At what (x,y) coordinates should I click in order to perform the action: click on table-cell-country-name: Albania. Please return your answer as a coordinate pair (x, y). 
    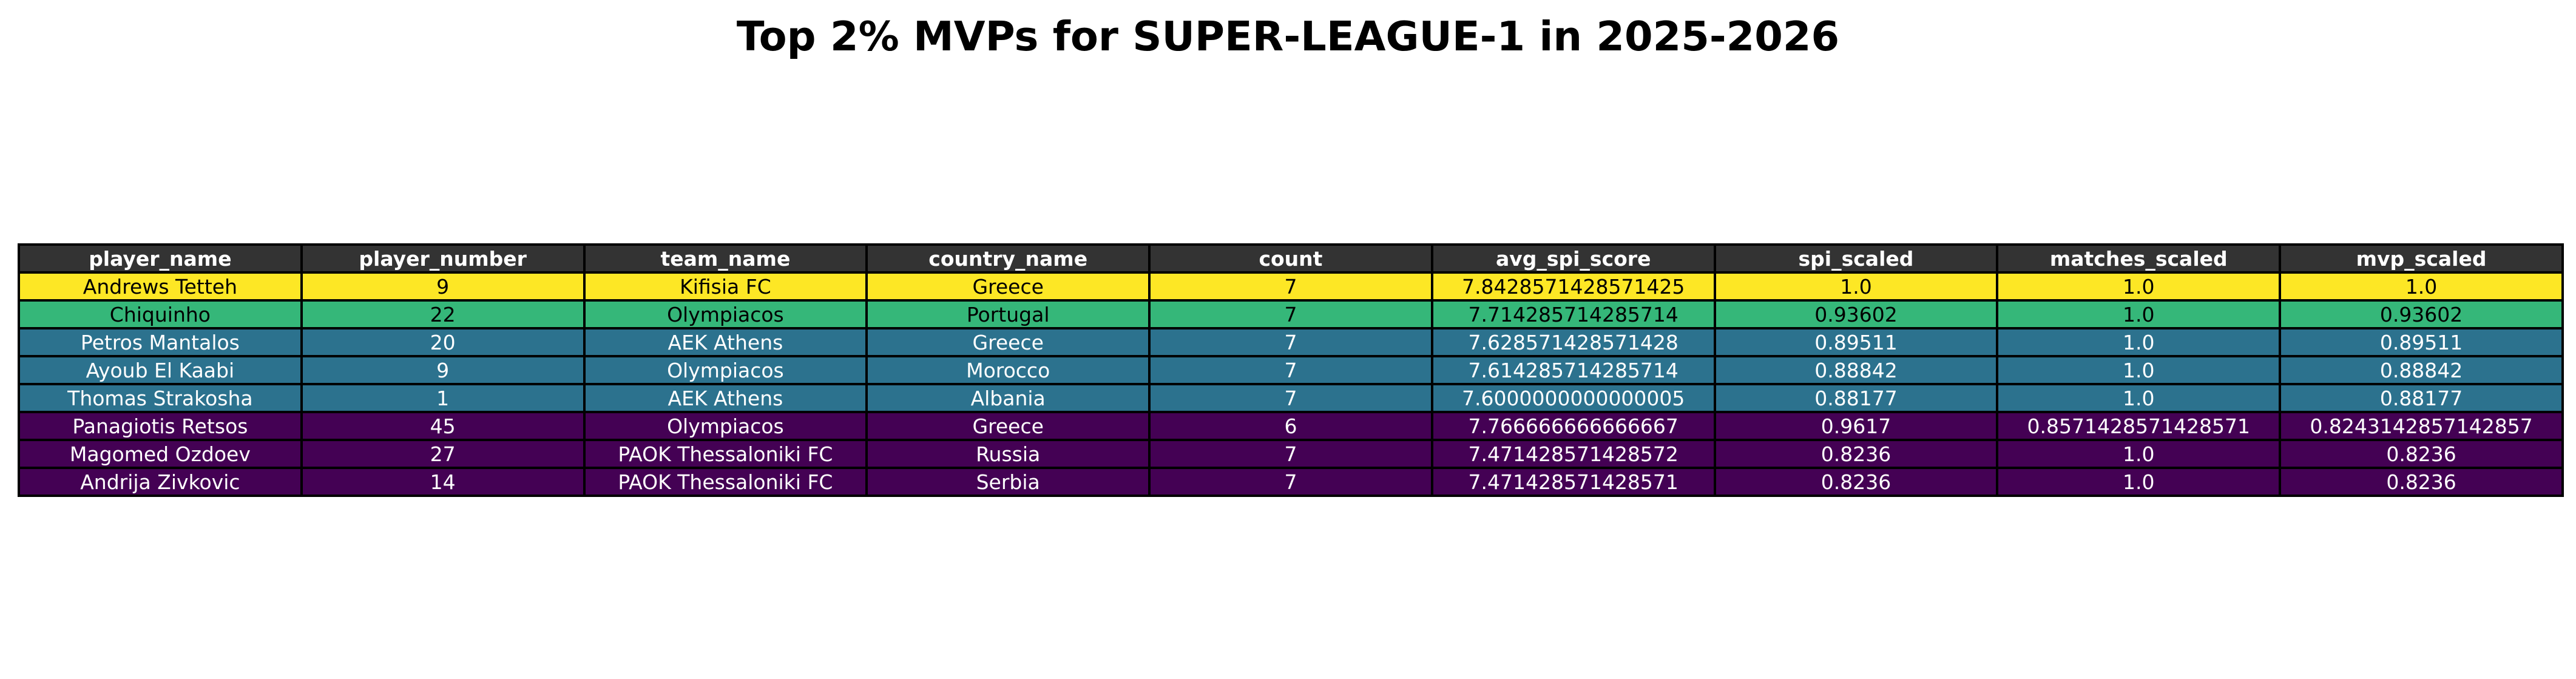
    Looking at the image, I should click on (1008, 398).